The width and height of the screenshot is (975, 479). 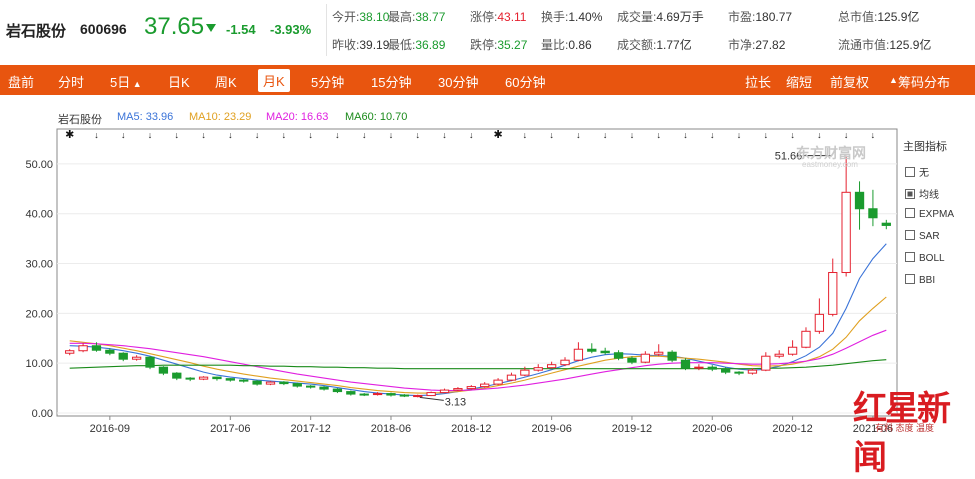 I want to click on quote-field: 量比:0.86, so click(x=566, y=44).